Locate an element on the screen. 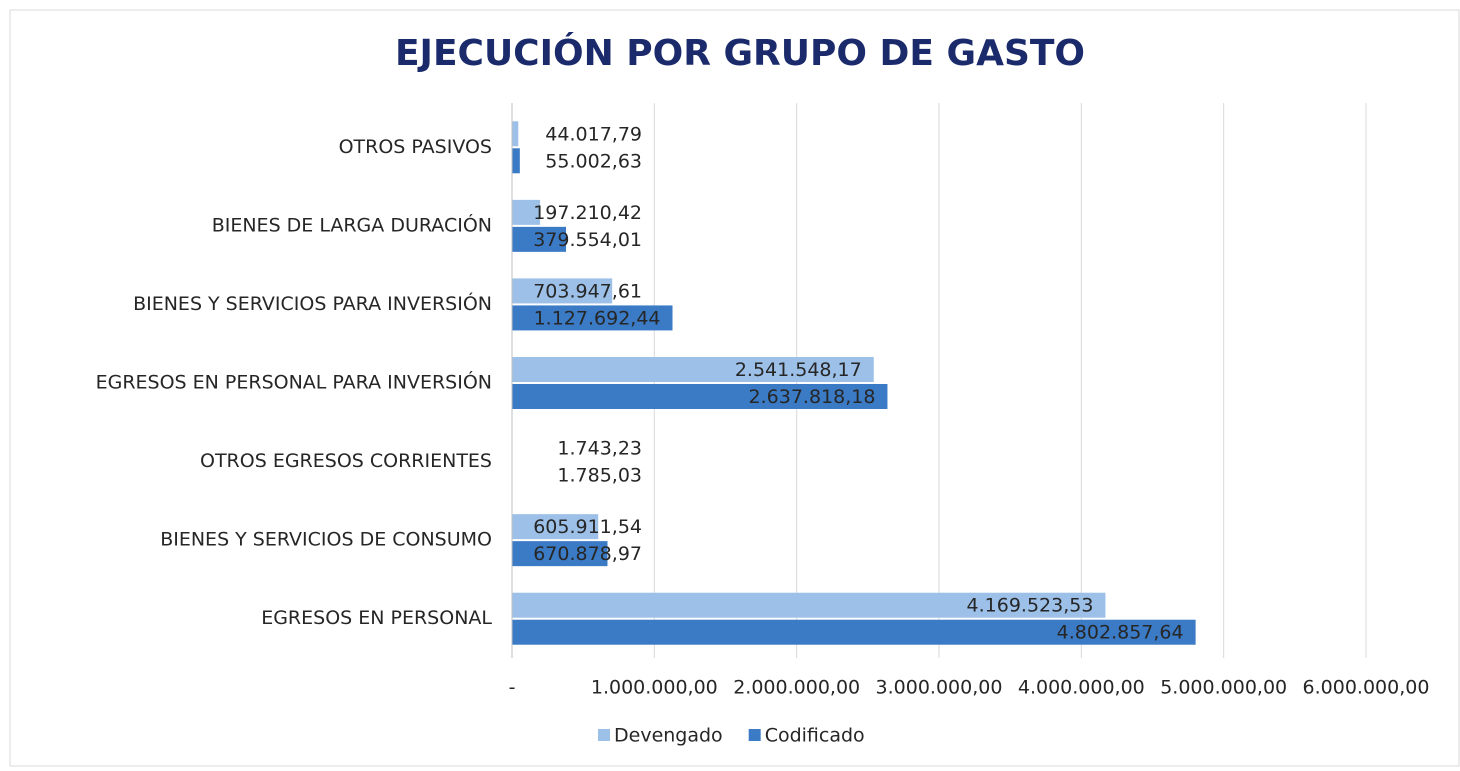 The width and height of the screenshot is (1460, 771). value-label: 4.169.523,53 is located at coordinates (1030, 606).